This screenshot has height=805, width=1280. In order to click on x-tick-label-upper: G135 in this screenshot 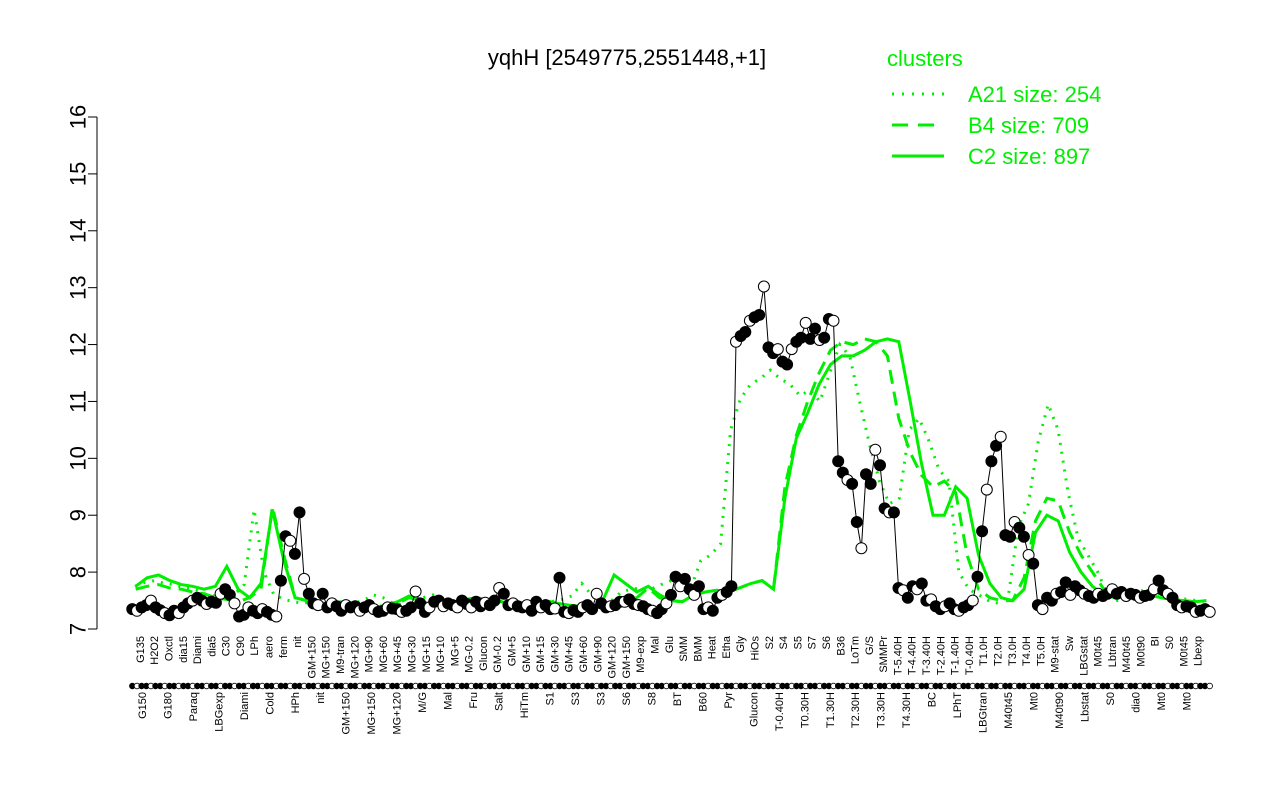, I will do `click(141, 649)`.